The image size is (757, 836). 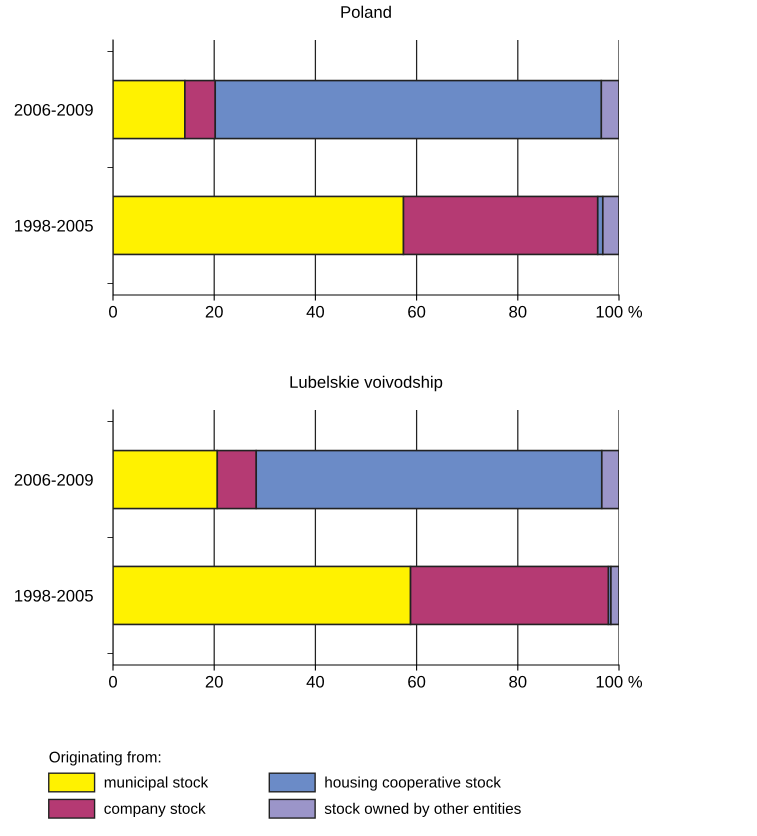 What do you see at coordinates (104, 758) in the screenshot?
I see `legend-title: Originating from:` at bounding box center [104, 758].